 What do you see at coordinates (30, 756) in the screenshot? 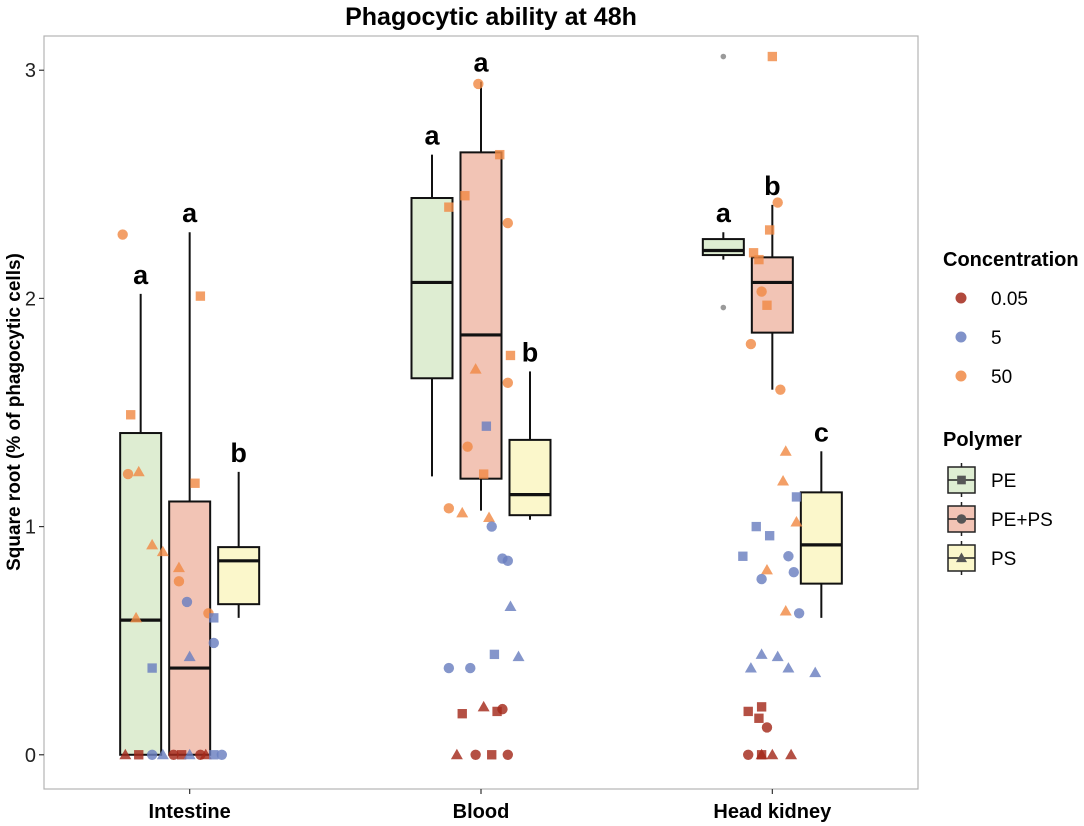
I see `y-tick-label: 0` at bounding box center [30, 756].